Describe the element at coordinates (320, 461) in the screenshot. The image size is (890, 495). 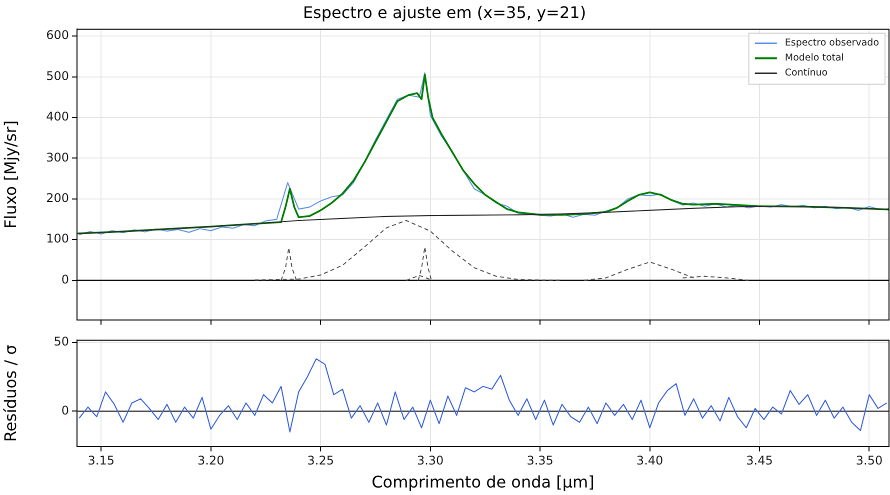
I see `x-tick-label: 3.25` at that location.